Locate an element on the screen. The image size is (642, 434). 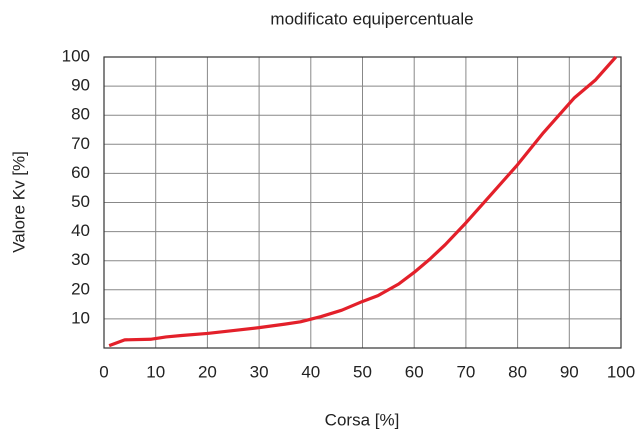
y-tick-label: 100 is located at coordinates (76, 55).